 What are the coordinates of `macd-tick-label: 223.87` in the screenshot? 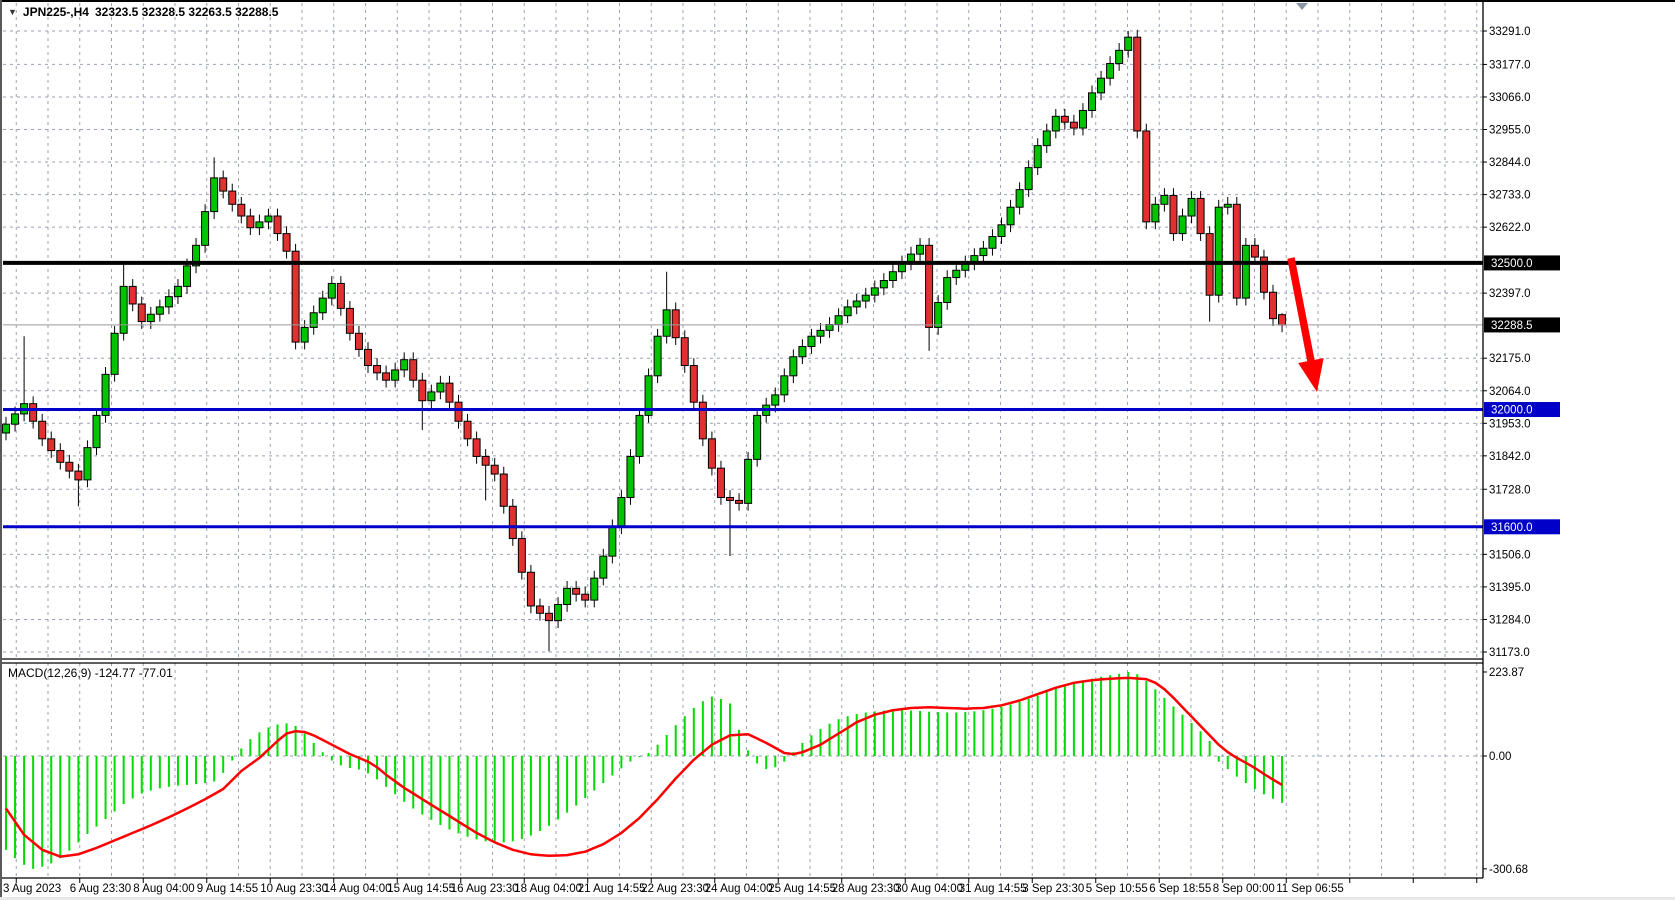 It's located at (1506, 673).